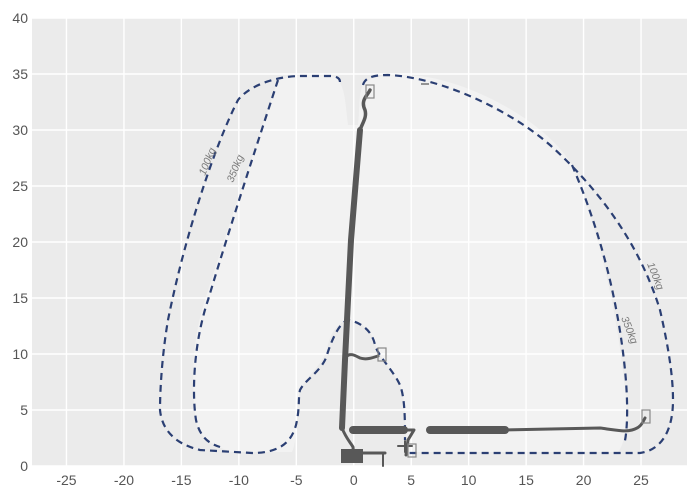  Describe the element at coordinates (584, 480) in the screenshot. I see `x-tick-label: 20` at that location.